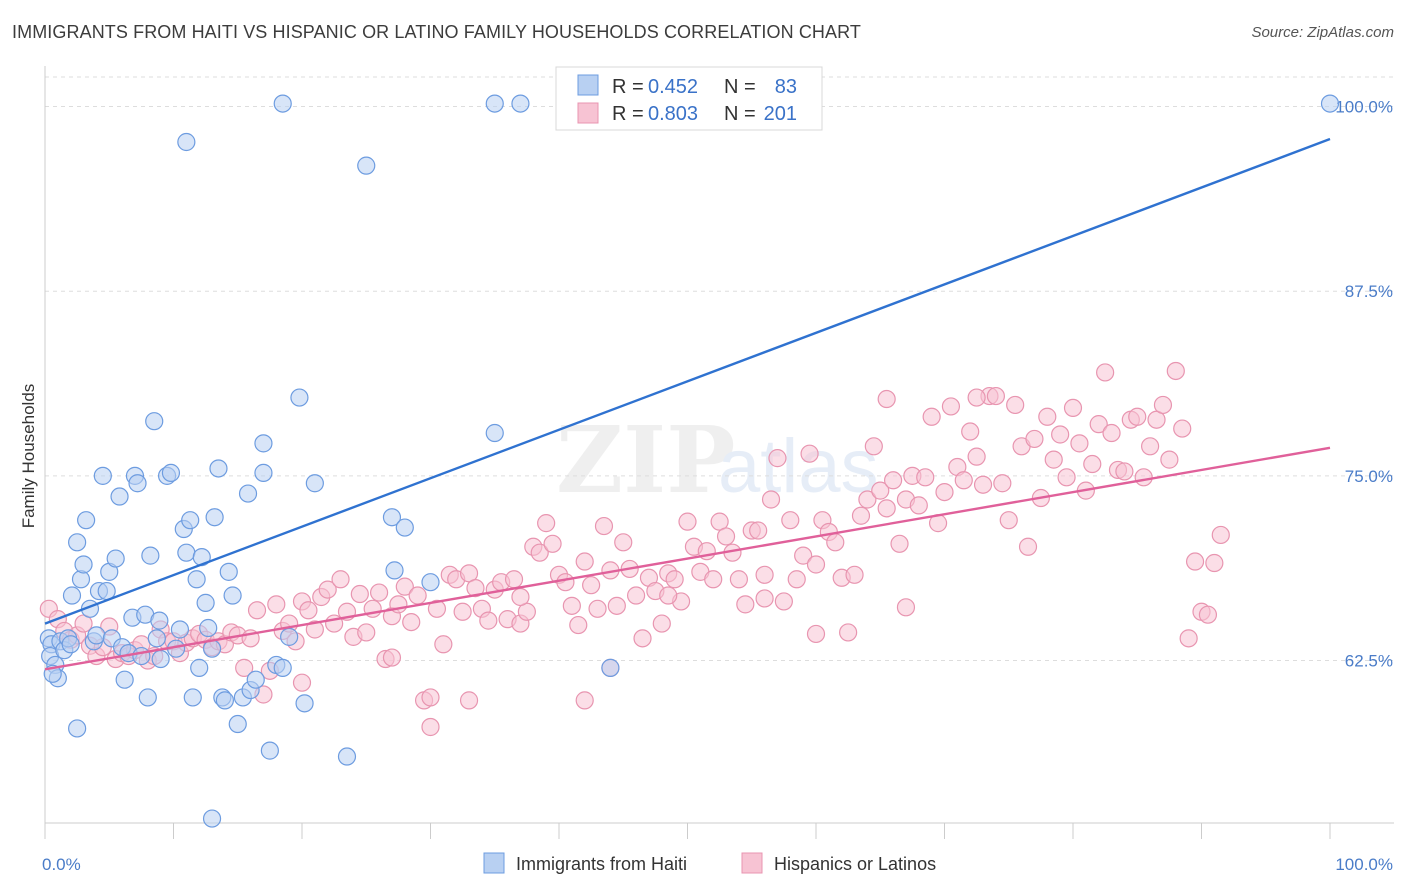 The height and width of the screenshot is (892, 1406). I want to click on source-label: Source: ZipAtlas.com, so click(1322, 32).